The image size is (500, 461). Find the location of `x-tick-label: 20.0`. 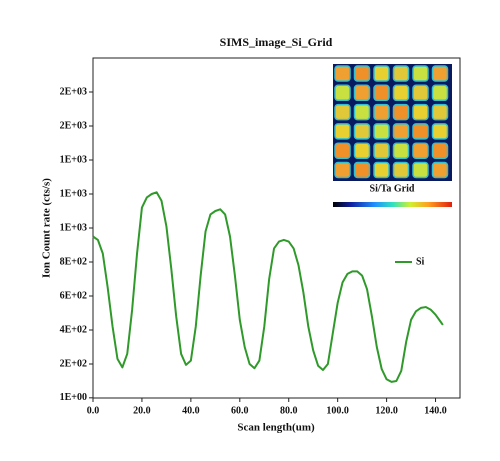

x-tick-label: 20.0 is located at coordinates (142, 410).